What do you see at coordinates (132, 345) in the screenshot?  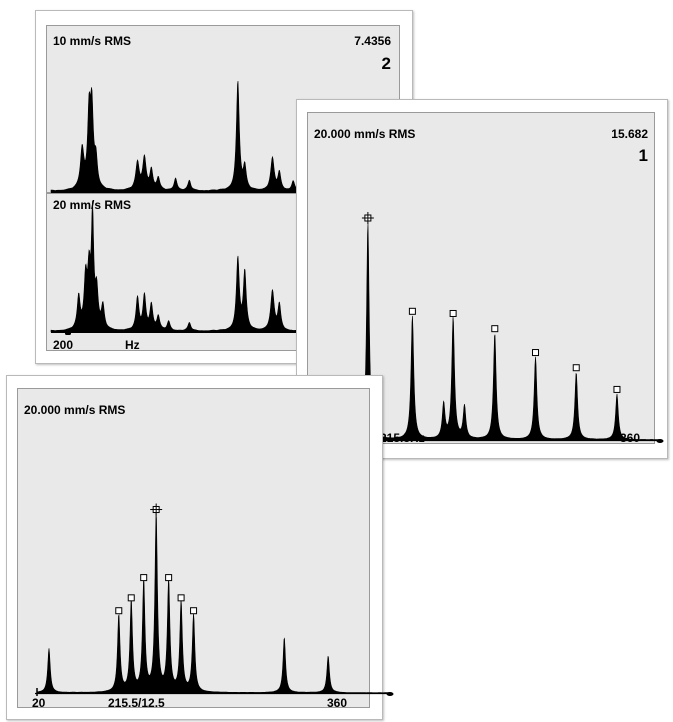 I see `x-axis-unit-label: Hz` at bounding box center [132, 345].